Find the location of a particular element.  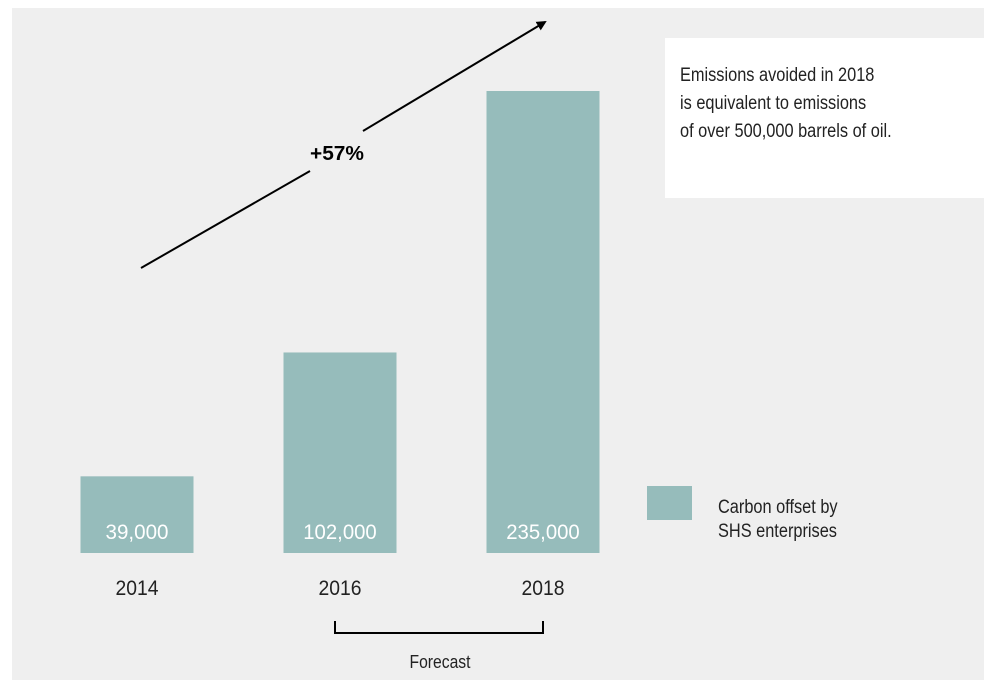

legend-label: Carbon offset by SHS enterprises is located at coordinates (804, 520).